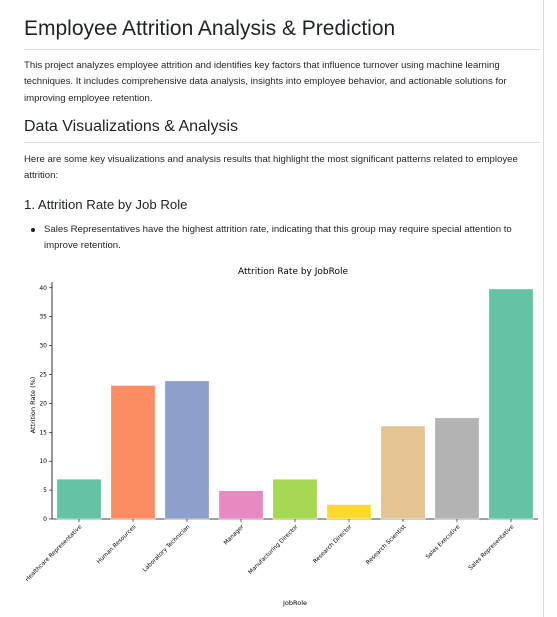 The image size is (557, 617). I want to click on y-tick-label: 25, so click(43, 374).